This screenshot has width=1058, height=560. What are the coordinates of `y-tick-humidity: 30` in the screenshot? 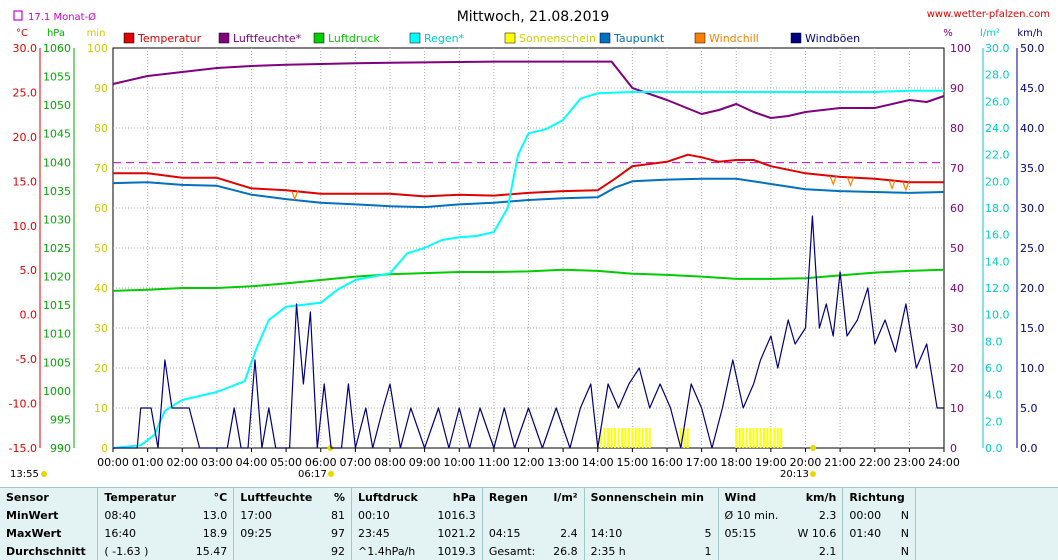 It's located at (957, 328).